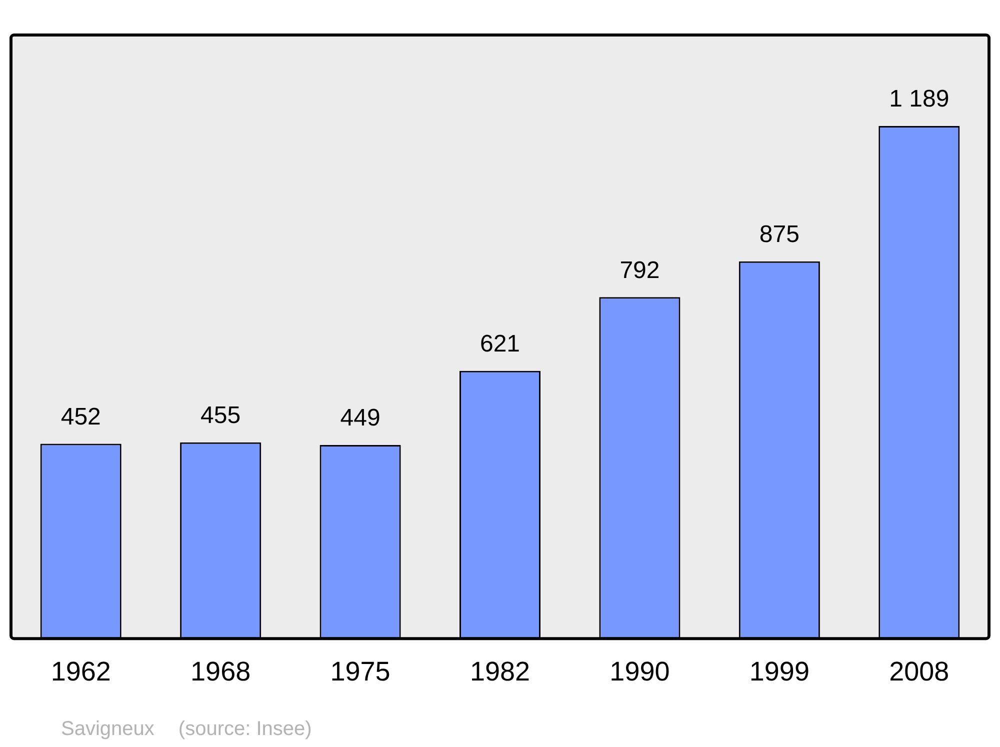 This screenshot has height=747, width=1000. I want to click on text: (source: Insee), so click(245, 729).